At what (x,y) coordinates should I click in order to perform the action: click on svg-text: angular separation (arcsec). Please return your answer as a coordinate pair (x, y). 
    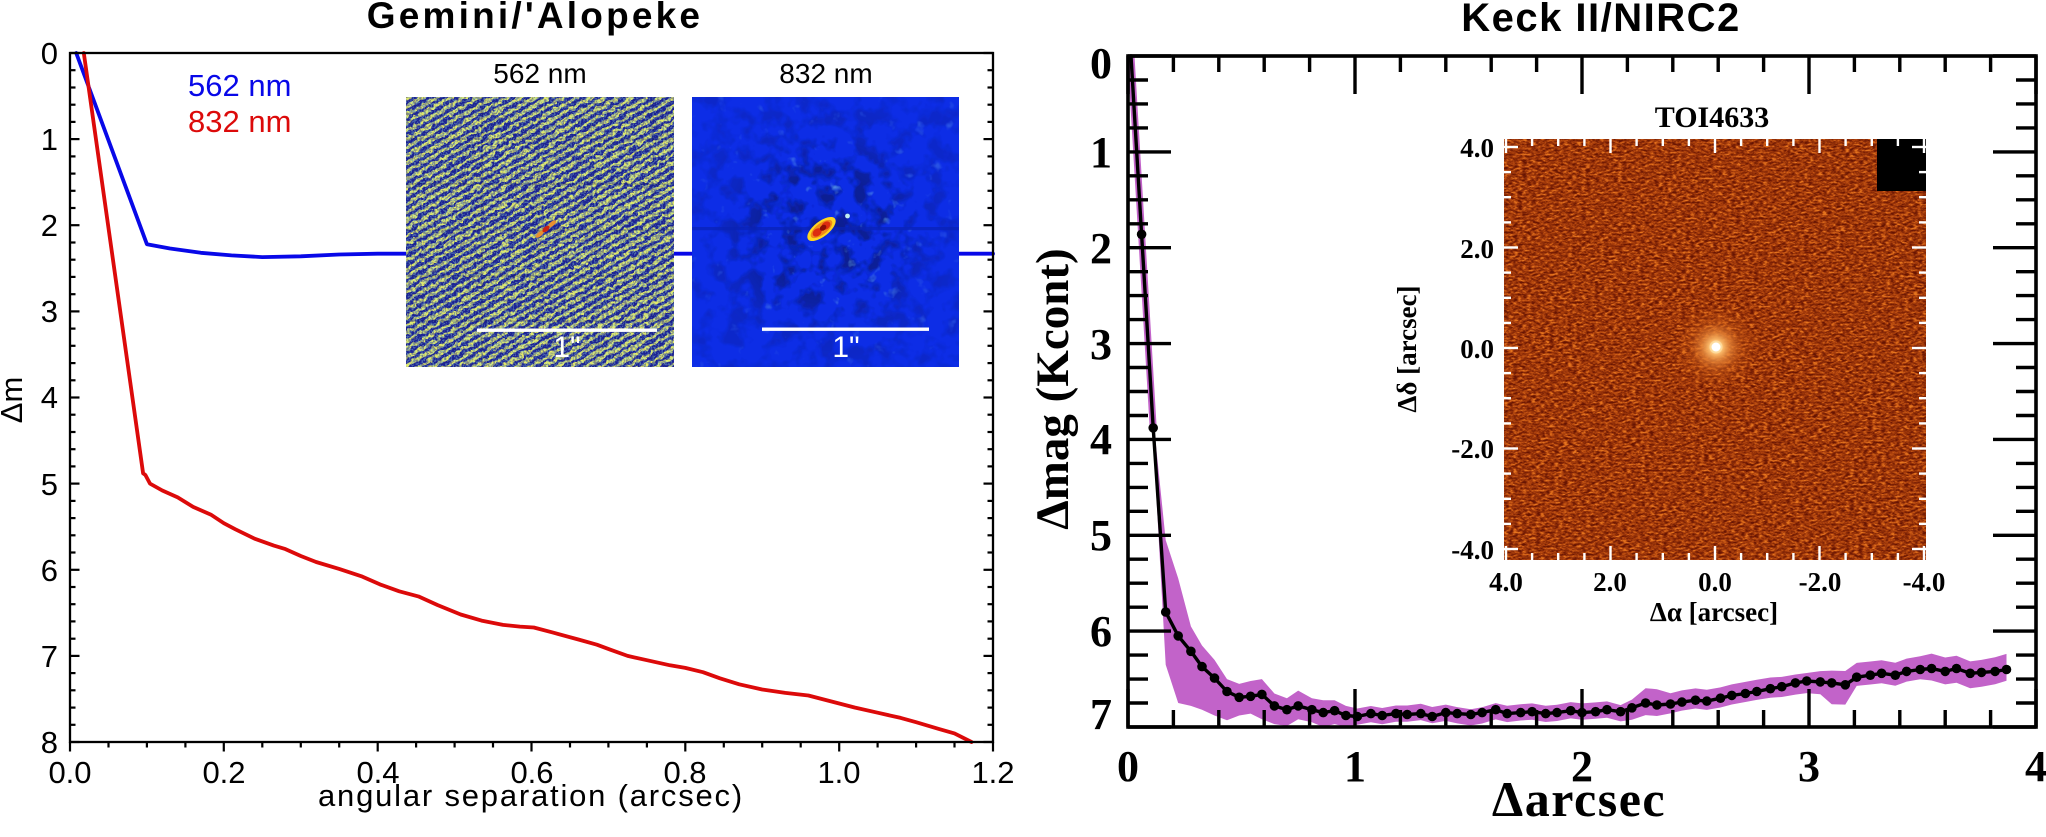
    Looking at the image, I should click on (531, 795).